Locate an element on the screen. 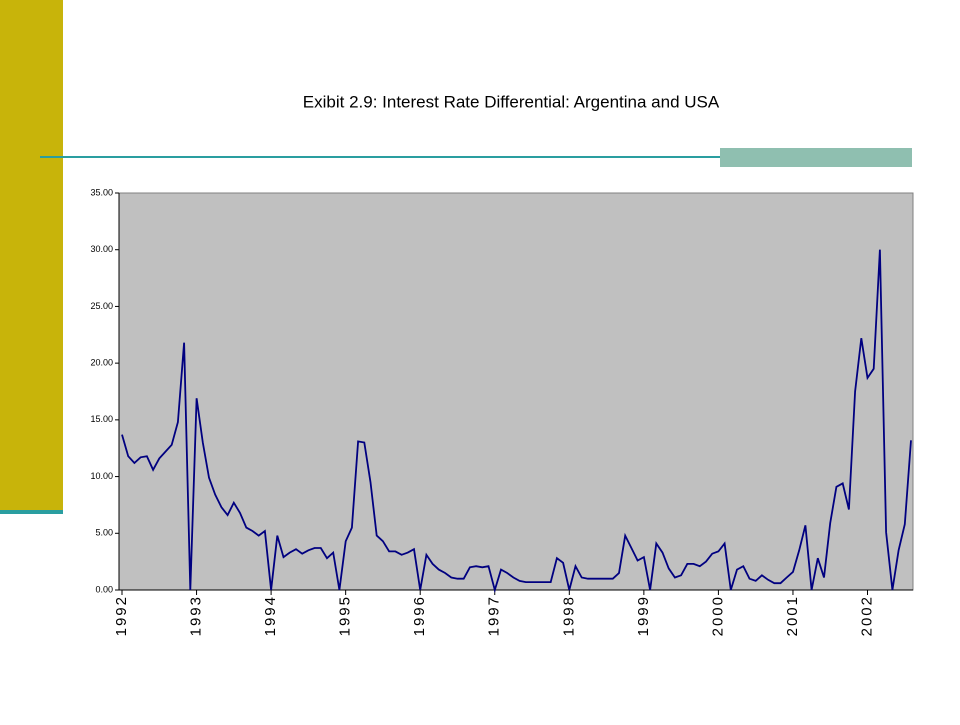  x-tick-label: 1999 is located at coordinates (643, 615).